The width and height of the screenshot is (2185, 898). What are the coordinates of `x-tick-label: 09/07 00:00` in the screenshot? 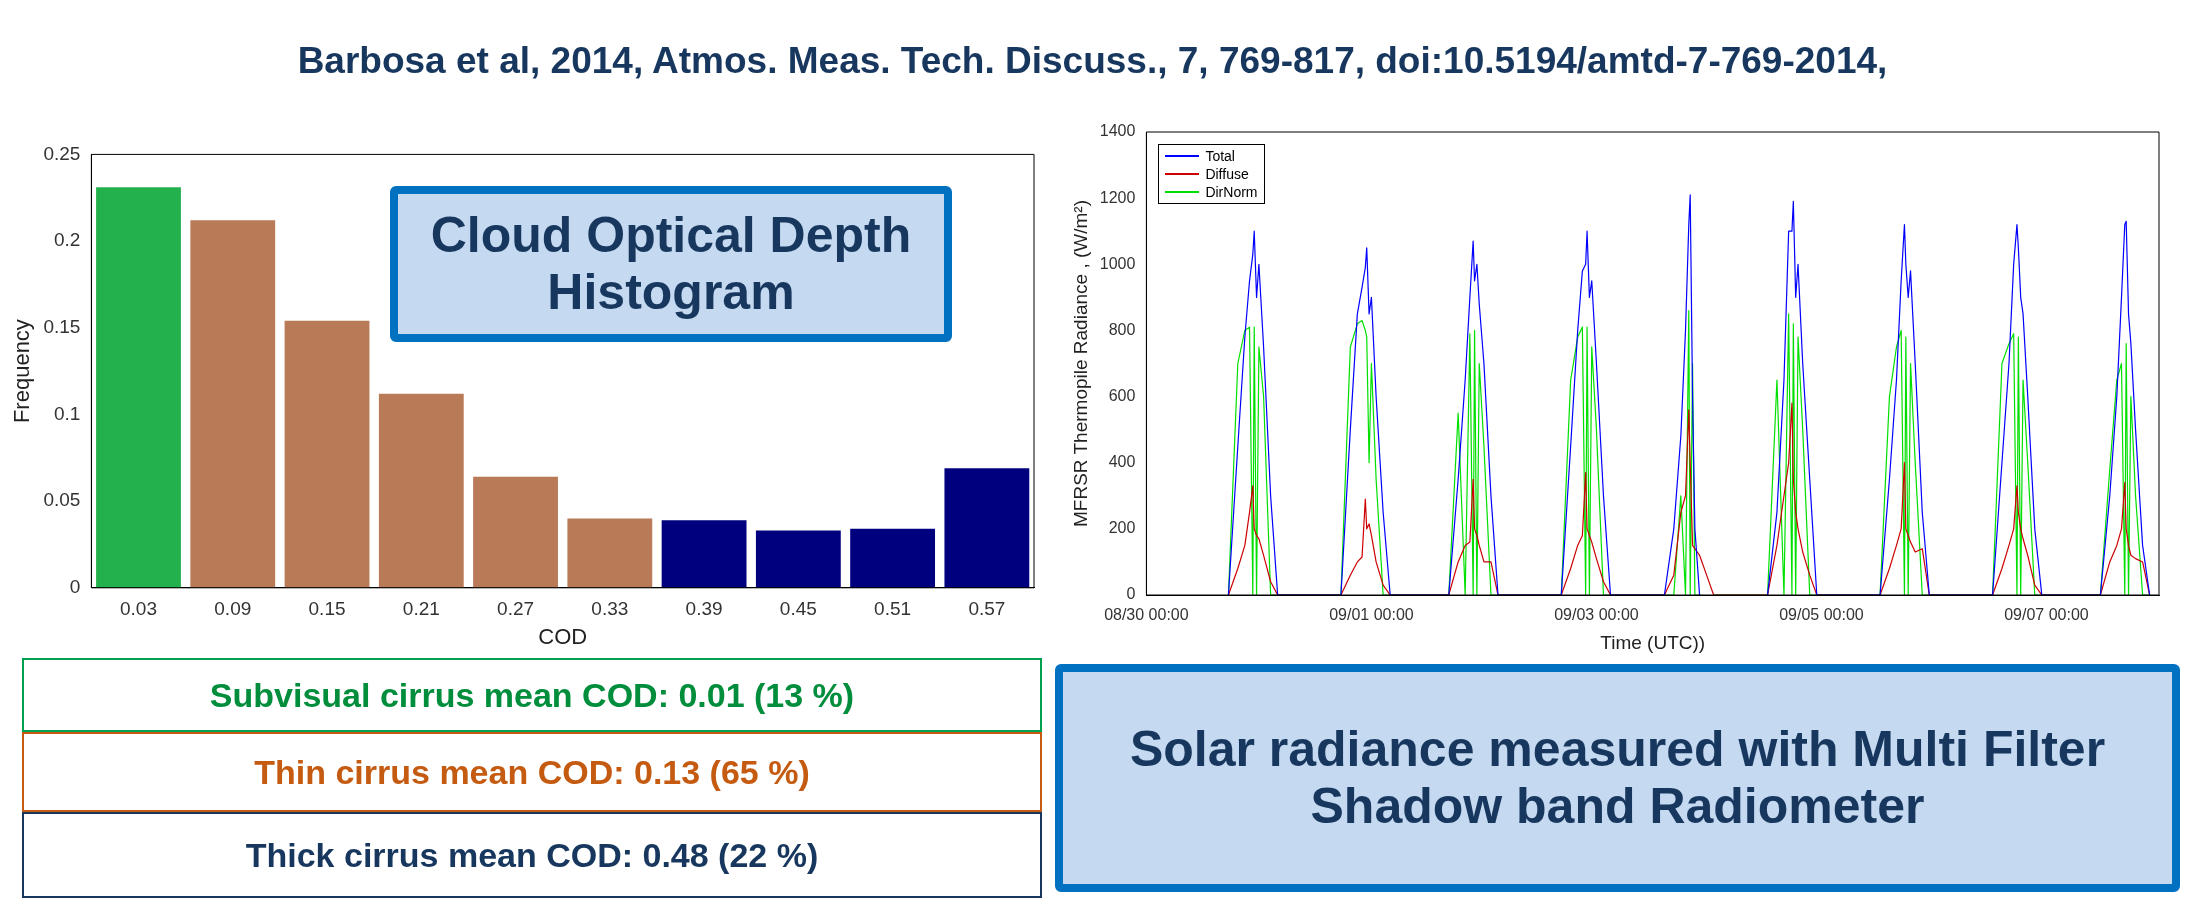 It's located at (2046, 615).